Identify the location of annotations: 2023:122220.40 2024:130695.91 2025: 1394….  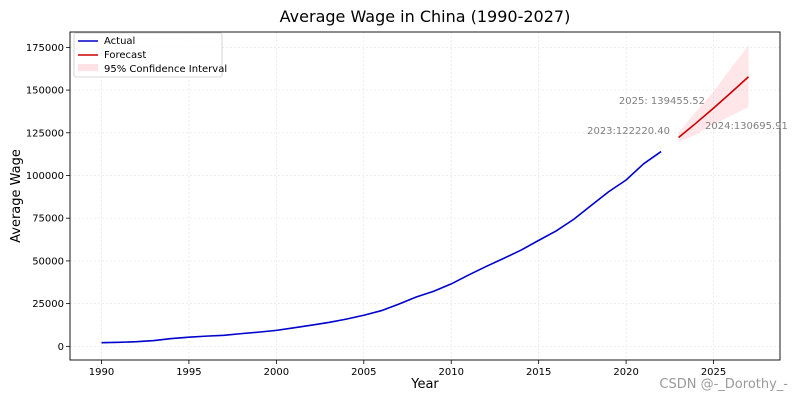
(687, 116).